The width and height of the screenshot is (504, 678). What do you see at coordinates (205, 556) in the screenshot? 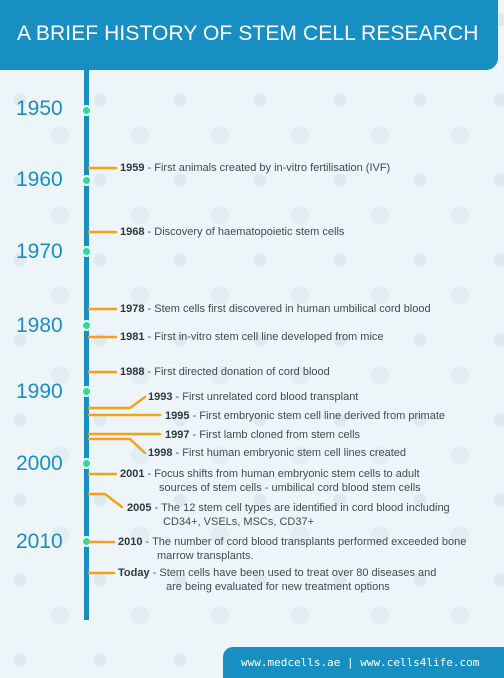
I see `event-text-continued: marrow transplants.` at bounding box center [205, 556].